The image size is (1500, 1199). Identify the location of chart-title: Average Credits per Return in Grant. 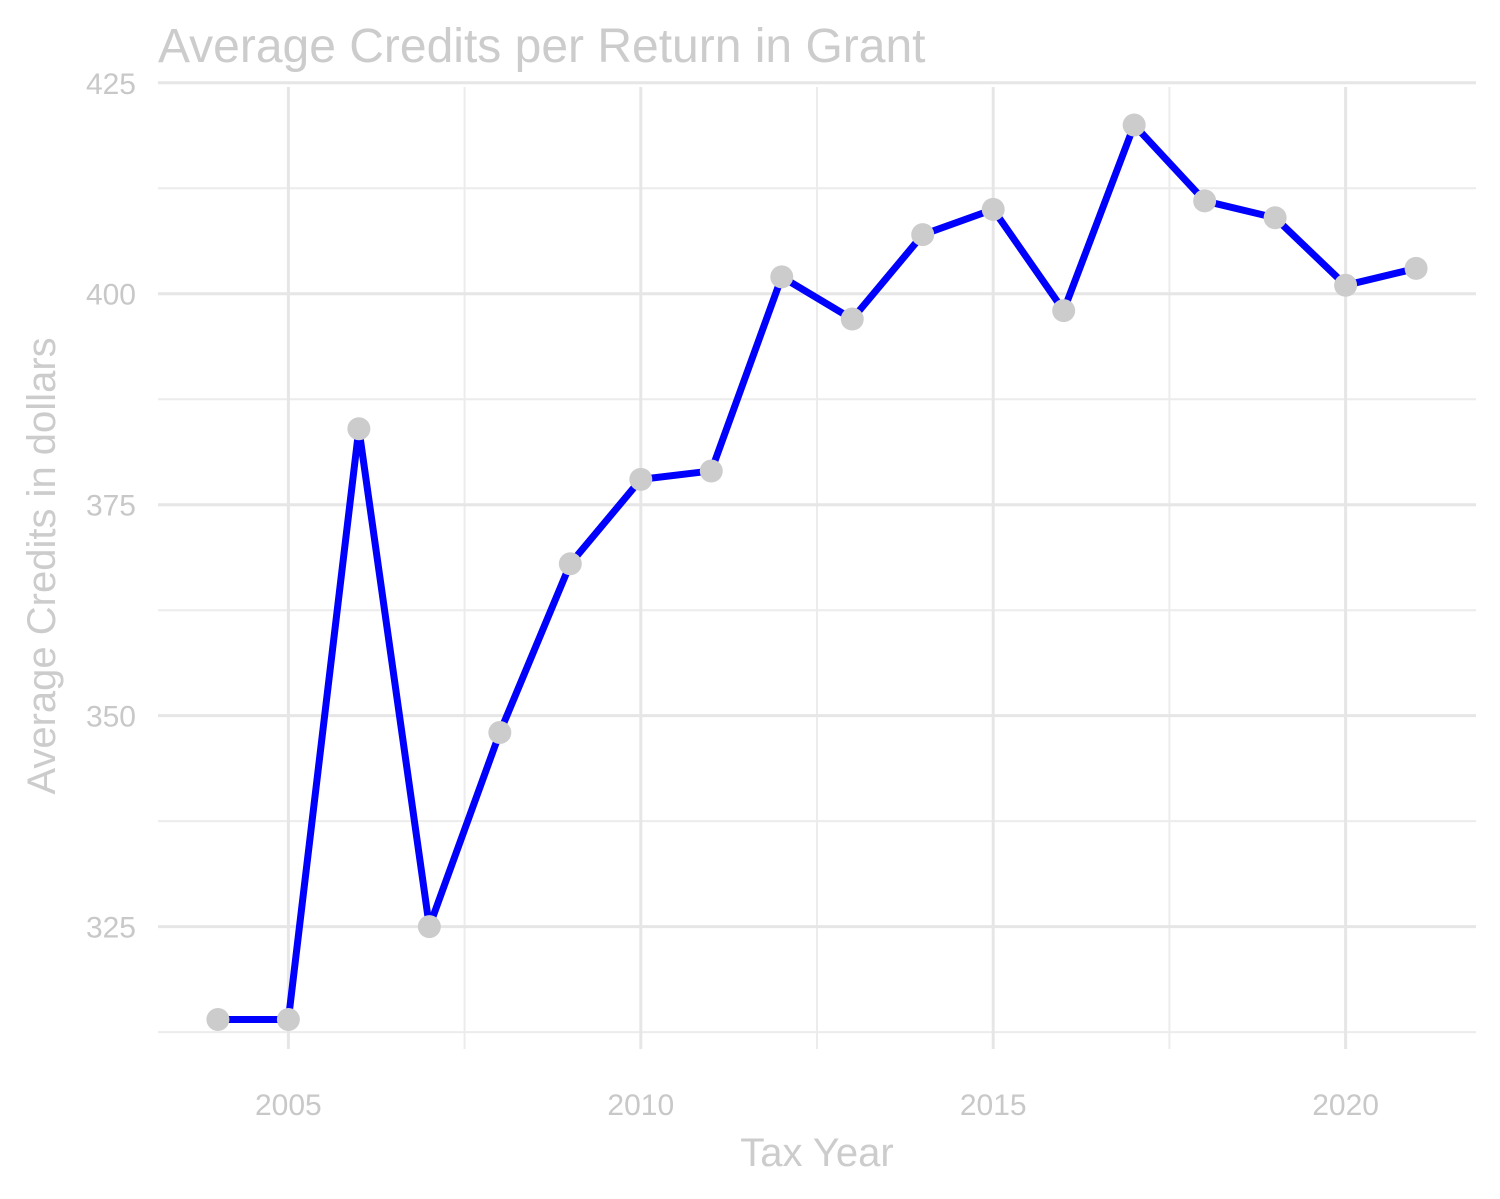
(541, 46).